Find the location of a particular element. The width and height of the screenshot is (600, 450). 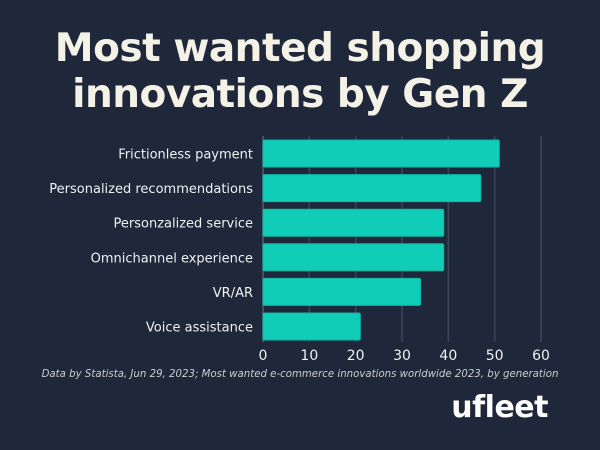

category-label: Voice assistance is located at coordinates (199, 328).